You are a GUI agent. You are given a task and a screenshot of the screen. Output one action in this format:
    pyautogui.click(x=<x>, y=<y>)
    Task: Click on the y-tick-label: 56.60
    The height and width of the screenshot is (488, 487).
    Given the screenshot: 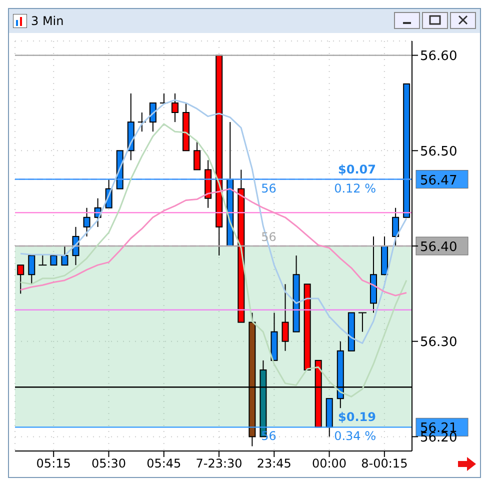 What is the action you would take?
    pyautogui.click(x=439, y=56)
    